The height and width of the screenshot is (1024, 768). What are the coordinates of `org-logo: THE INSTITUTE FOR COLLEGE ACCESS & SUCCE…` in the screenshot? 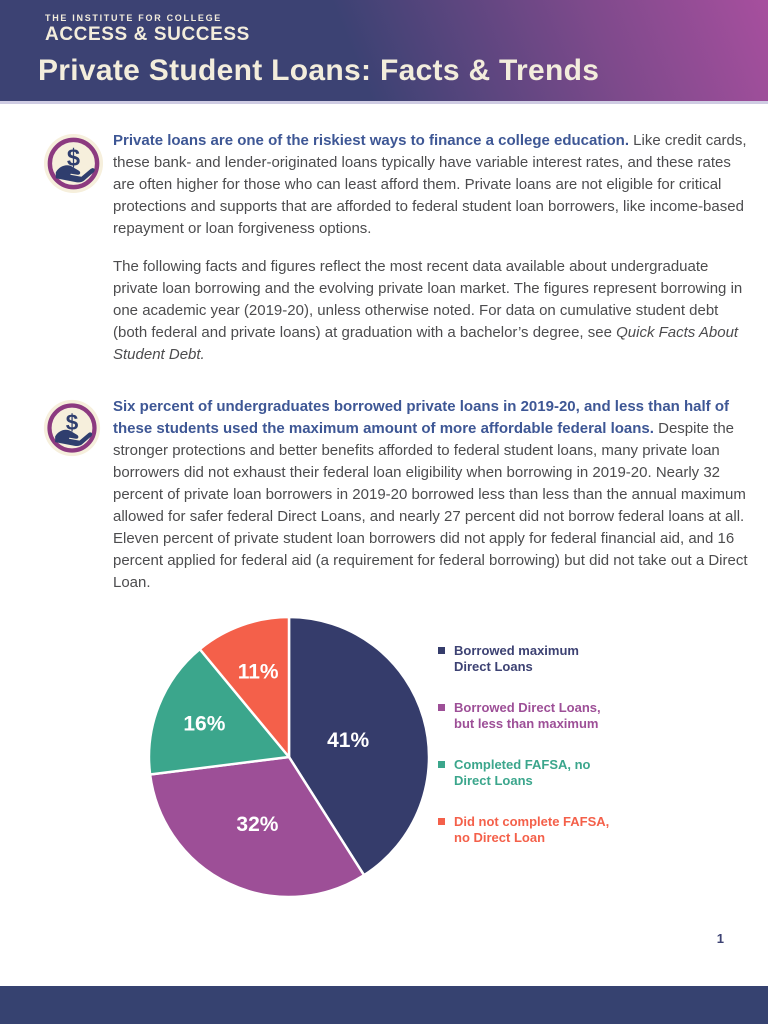 It's located at (406, 29).